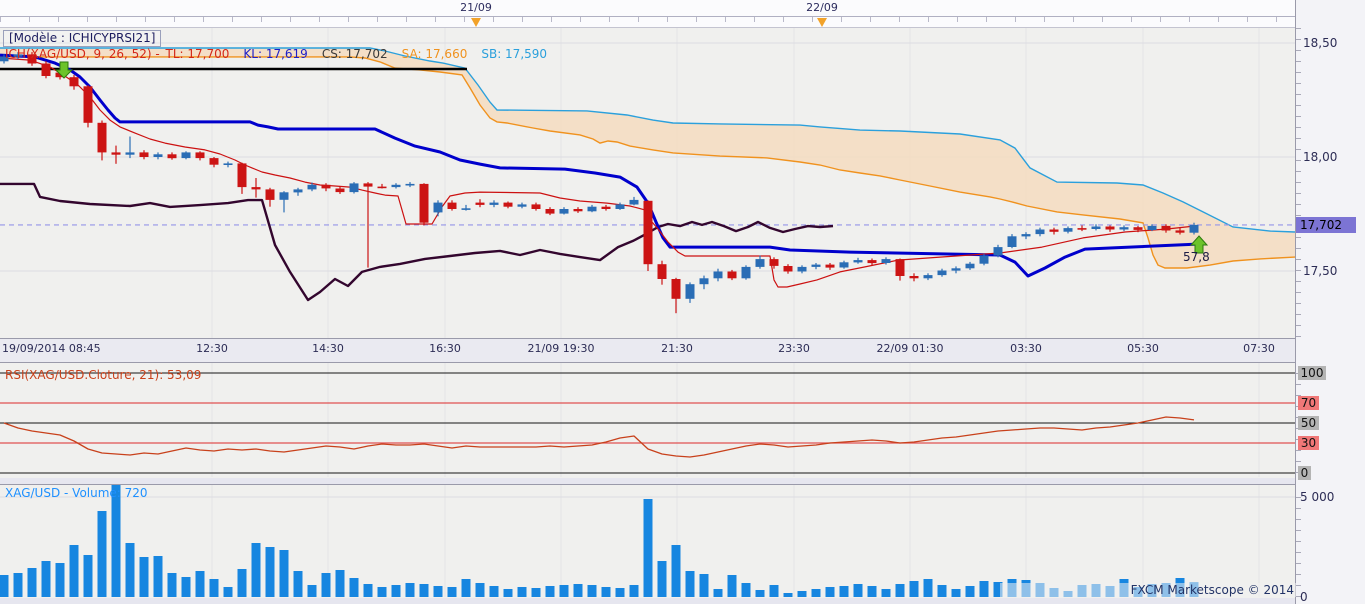  I want to click on day-marker-label: 21/09, so click(476, 7).